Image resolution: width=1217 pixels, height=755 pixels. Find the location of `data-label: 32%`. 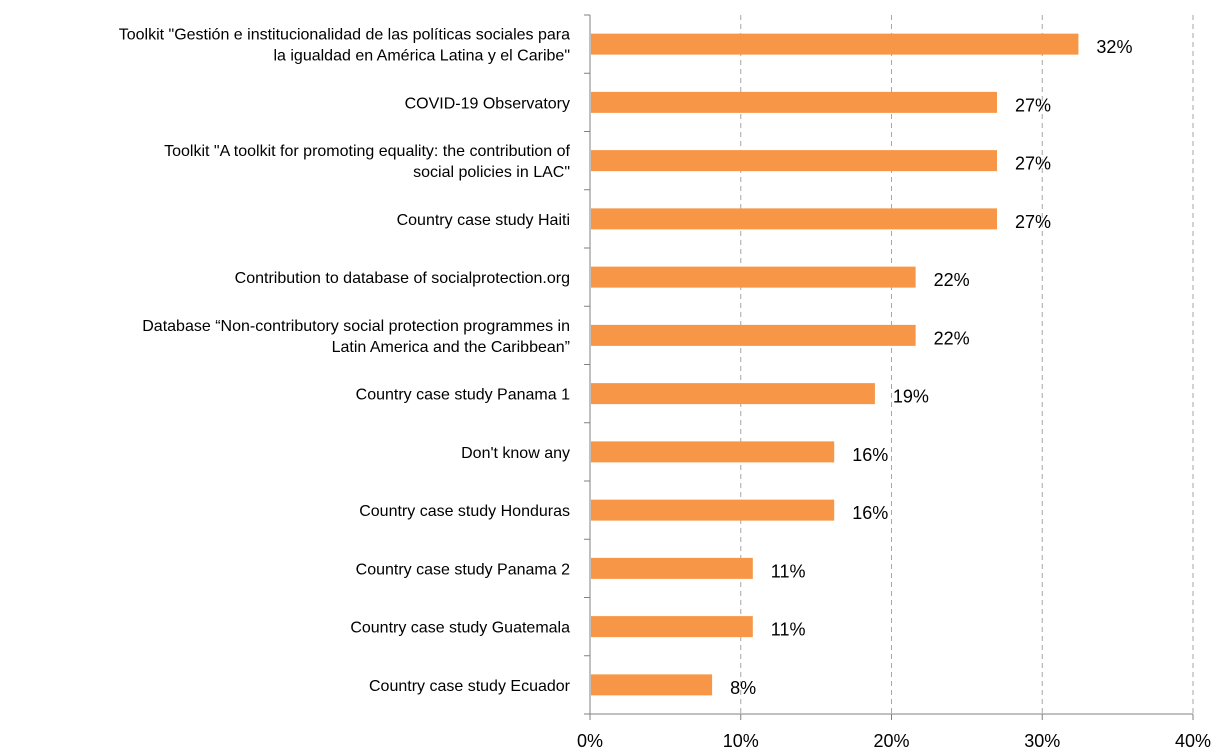

data-label: 32% is located at coordinates (1114, 47).